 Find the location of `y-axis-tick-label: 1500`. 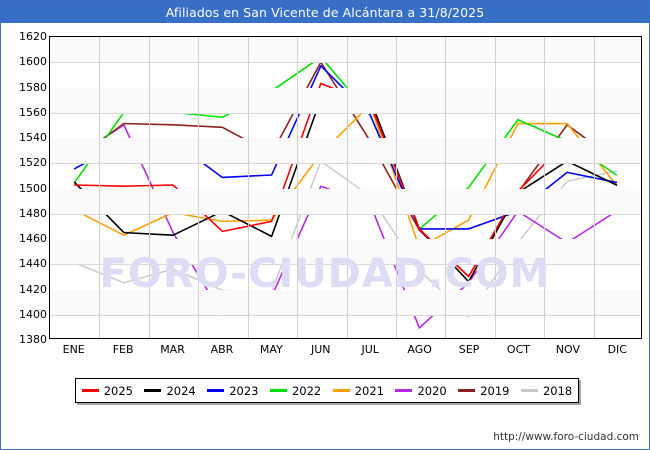

y-axis-tick-label: 1500 is located at coordinates (33, 188).